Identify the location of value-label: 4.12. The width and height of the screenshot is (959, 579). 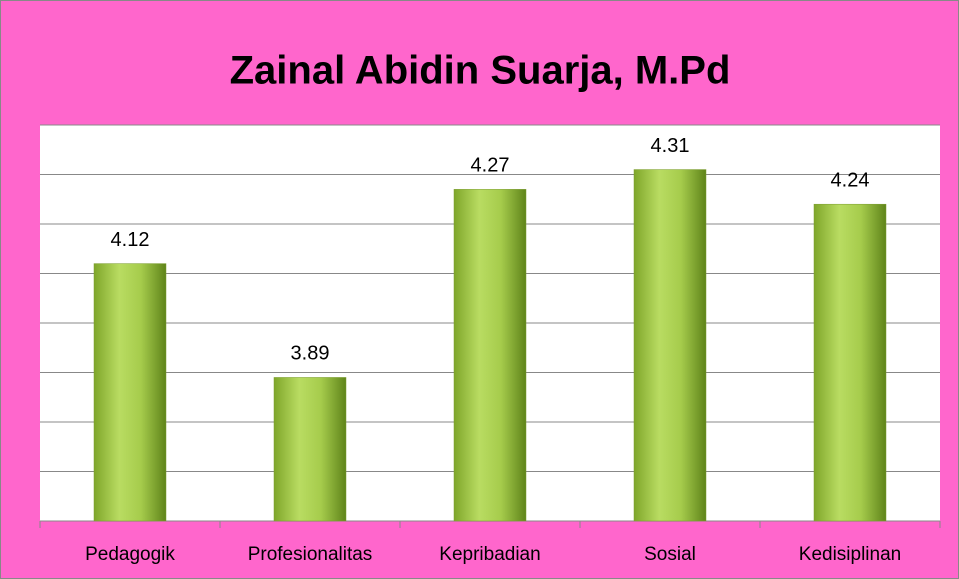
(130, 240).